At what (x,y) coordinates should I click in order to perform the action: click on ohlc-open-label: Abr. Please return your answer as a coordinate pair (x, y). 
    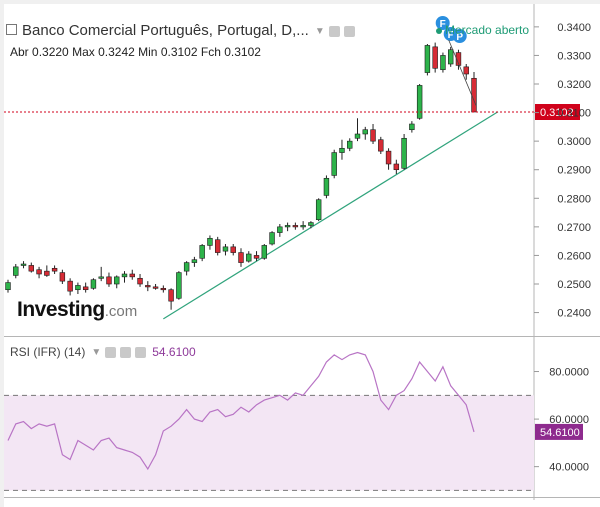
    Looking at the image, I should click on (19, 52).